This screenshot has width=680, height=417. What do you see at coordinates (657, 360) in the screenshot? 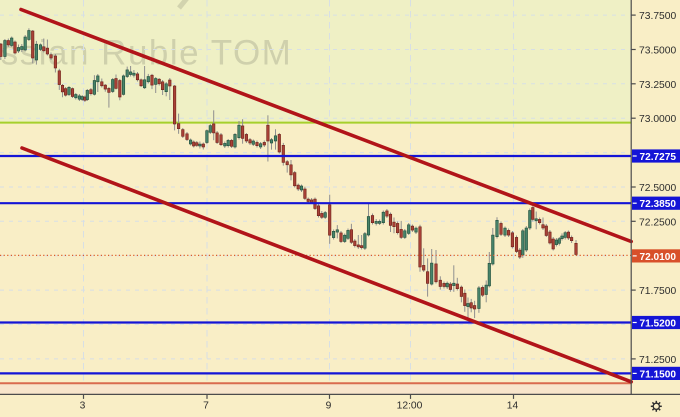
I see `svg-text: 71.2500` at bounding box center [657, 360].